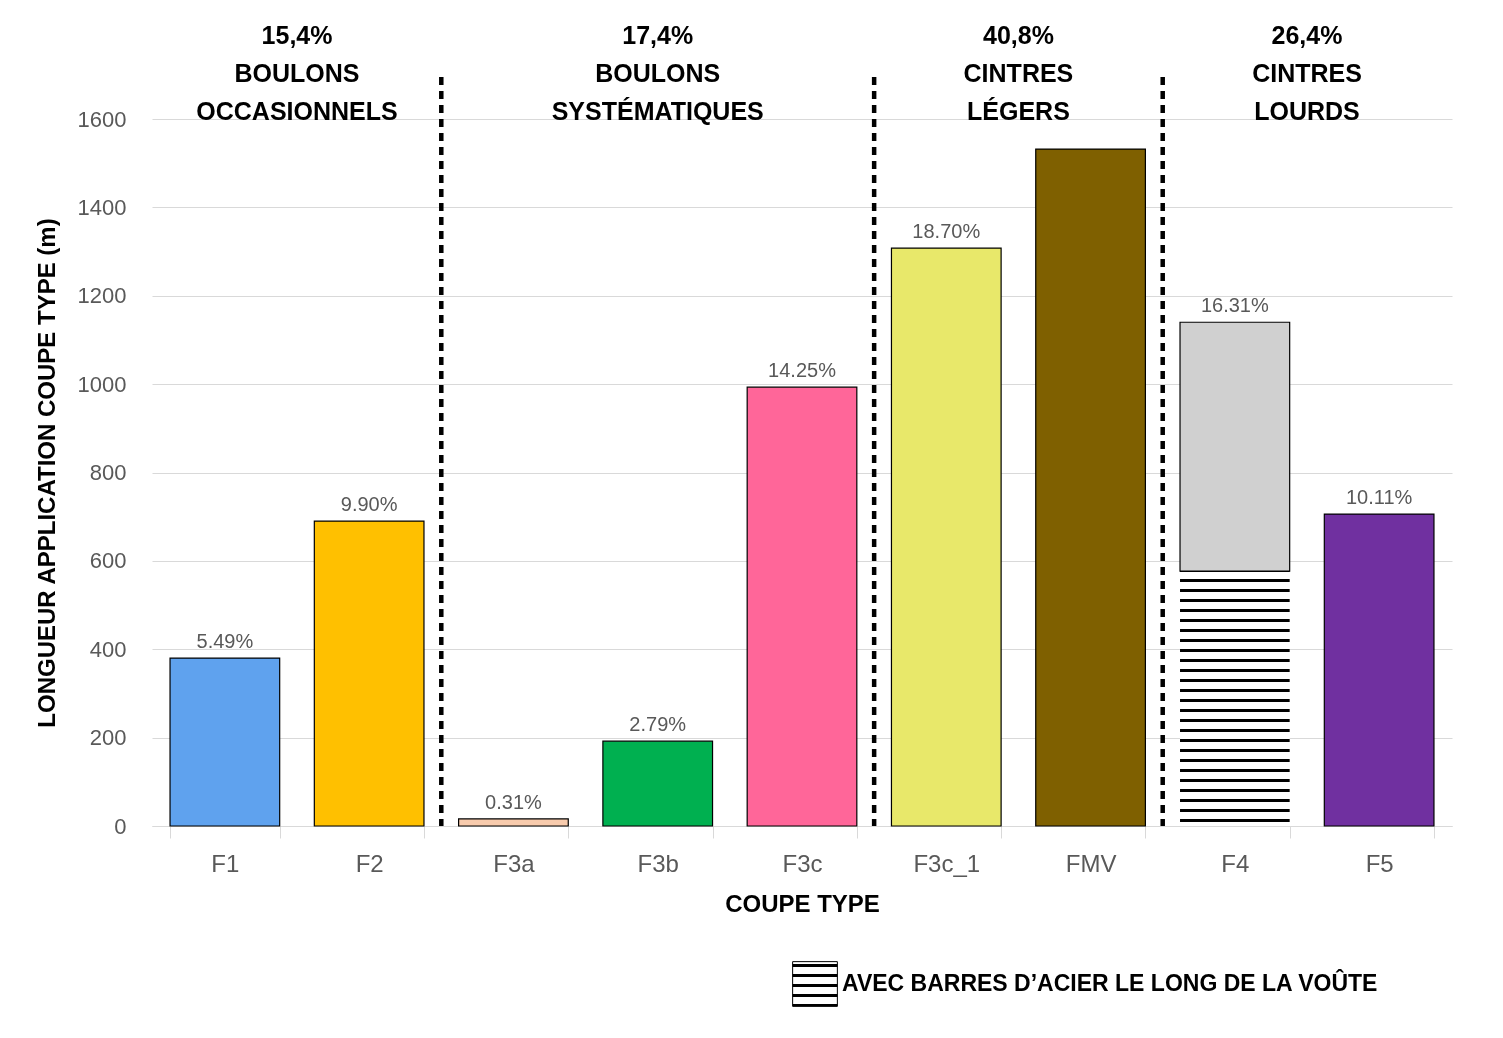 This screenshot has width=1503, height=1038. Describe the element at coordinates (369, 863) in the screenshot. I see `x-tick-label: F2` at that location.